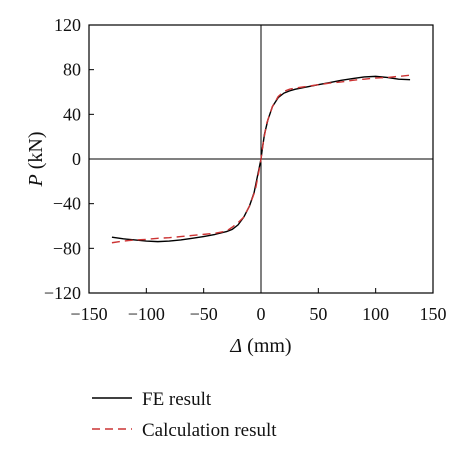 Image resolution: width=474 pixels, height=453 pixels. Describe the element at coordinates (36, 153) in the screenshot. I see `y-axis-unit: (kN)` at that location.